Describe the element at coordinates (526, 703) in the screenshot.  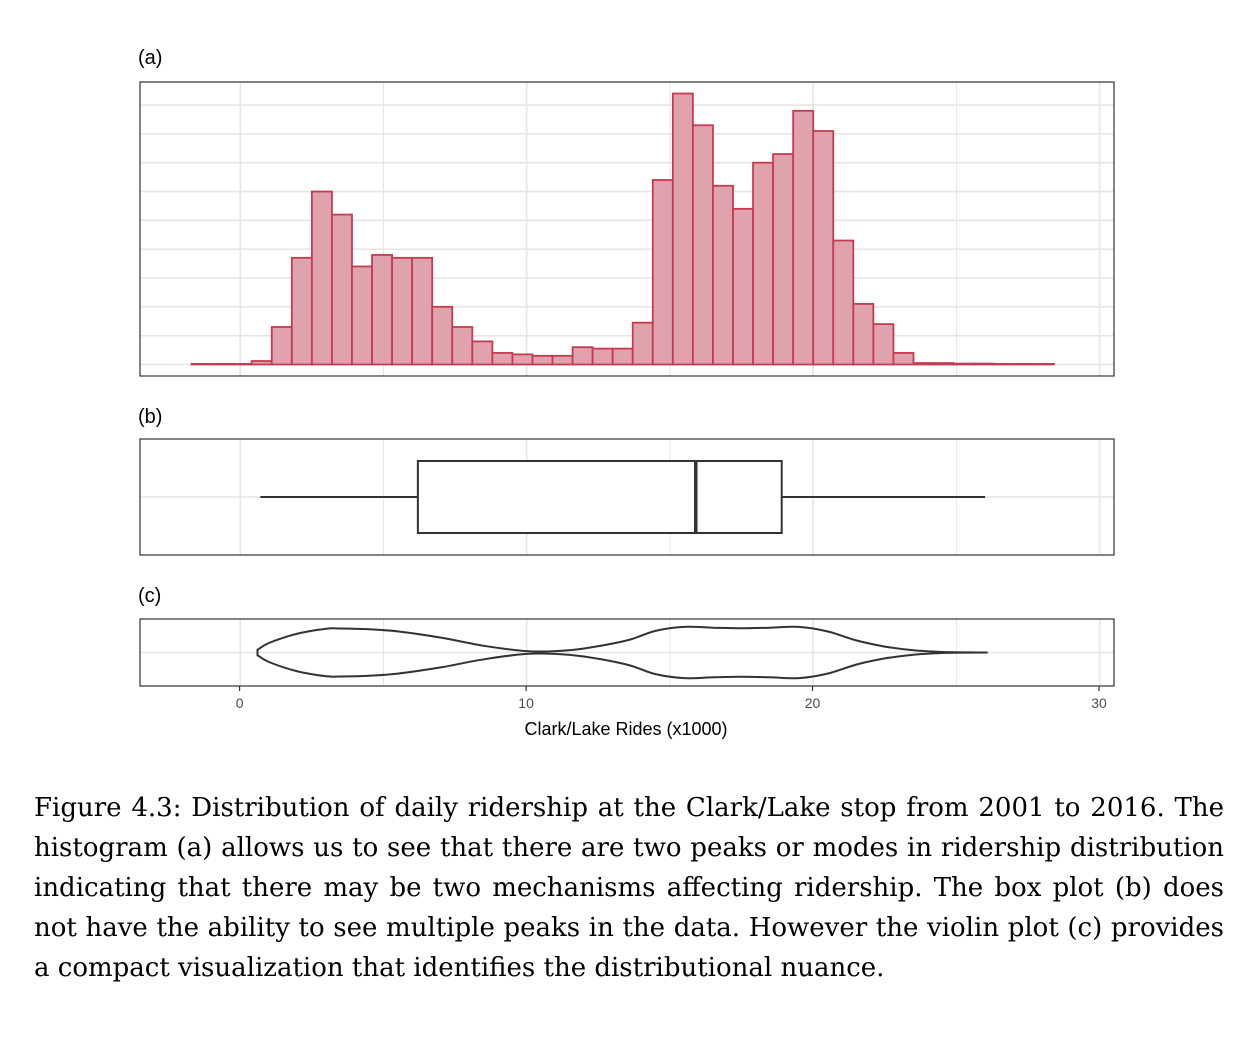
I see `x-tick-label-10: 10` at that location.